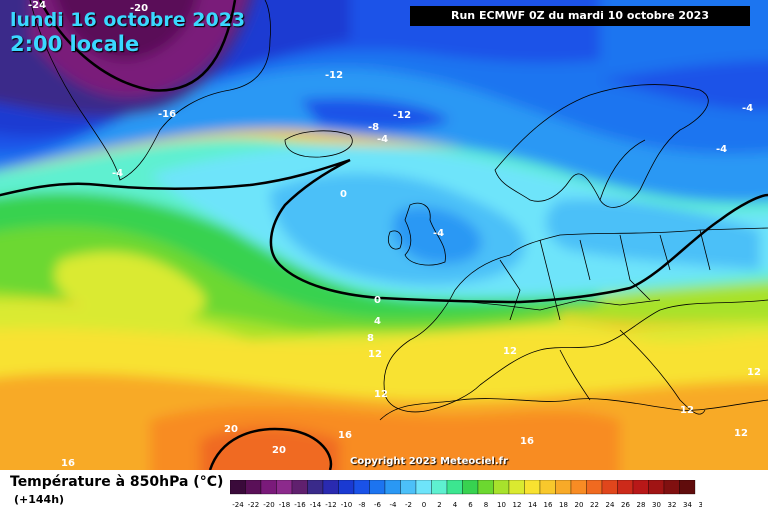 The image size is (768, 512). I want to click on copyright-text: Copyright 2023 Meteociel.fr, so click(429, 461).